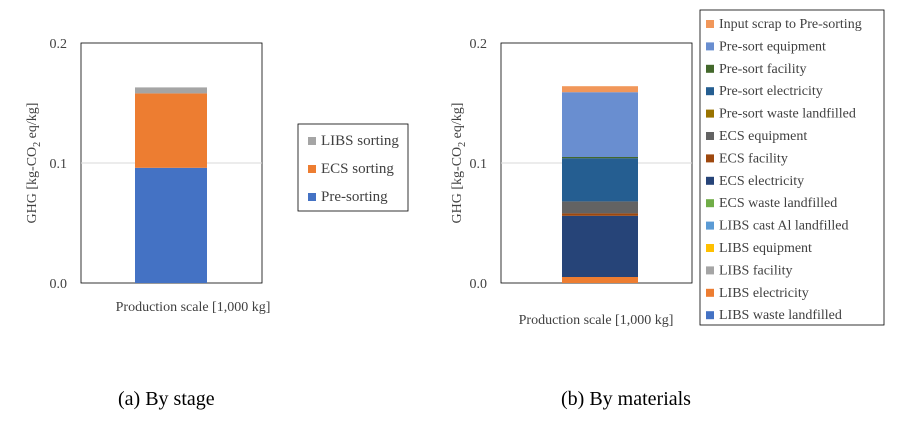  What do you see at coordinates (312, 197) in the screenshot?
I see `legend-swatch-pre-sorting` at bounding box center [312, 197].